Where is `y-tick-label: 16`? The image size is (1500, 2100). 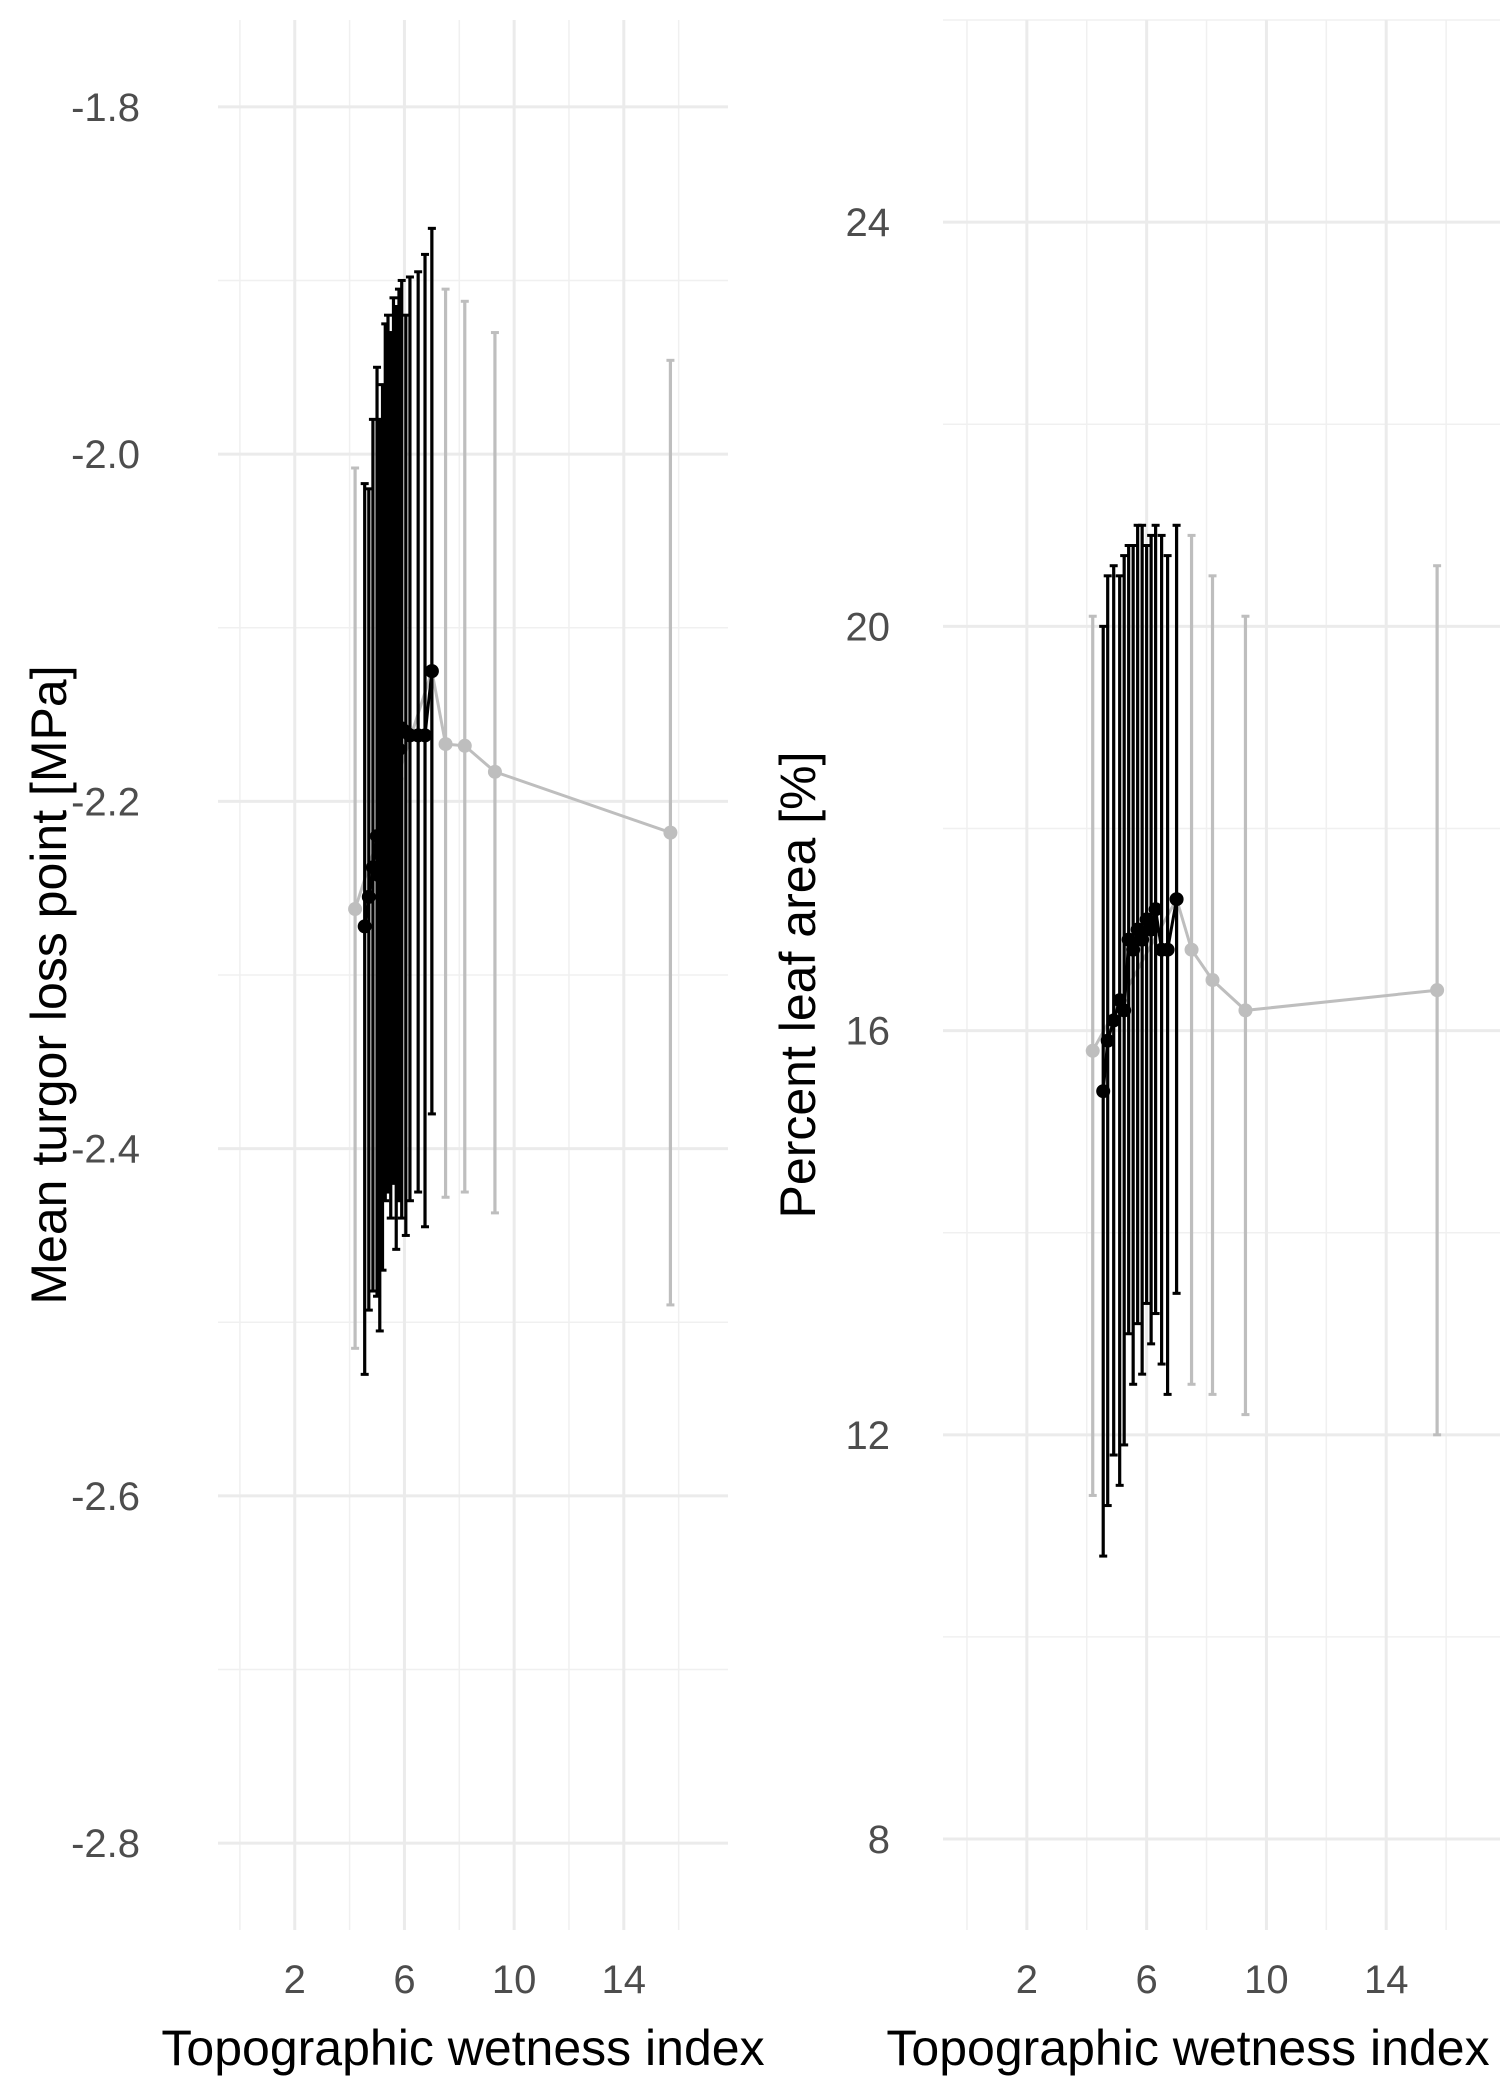
y-tick-label: 16 is located at coordinates (868, 1032).